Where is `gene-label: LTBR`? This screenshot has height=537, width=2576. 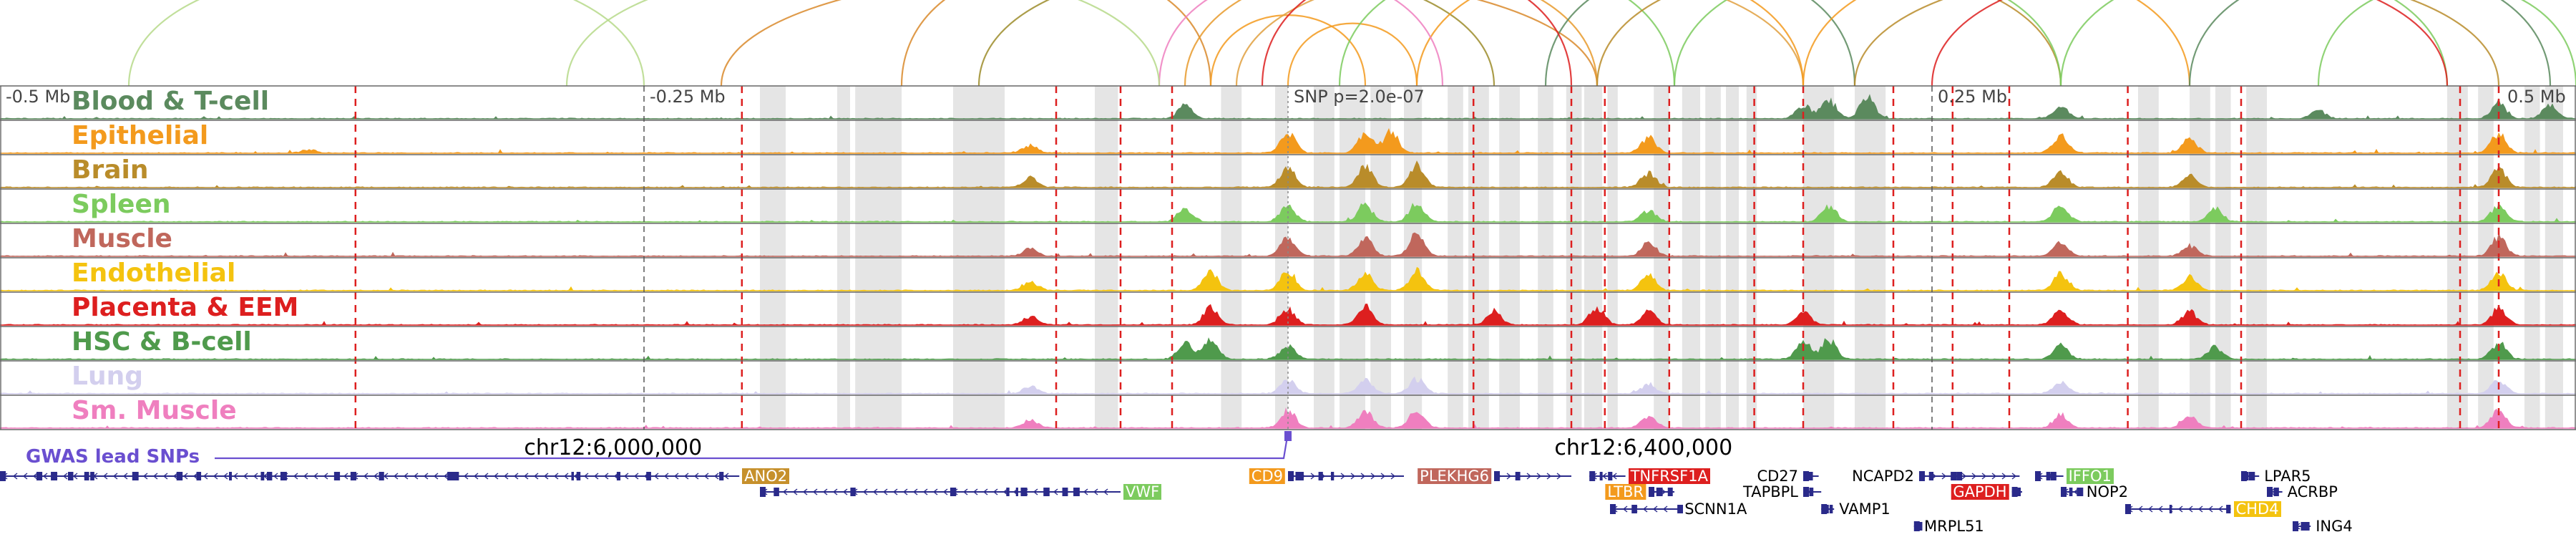
gene-label: LTBR is located at coordinates (1625, 492).